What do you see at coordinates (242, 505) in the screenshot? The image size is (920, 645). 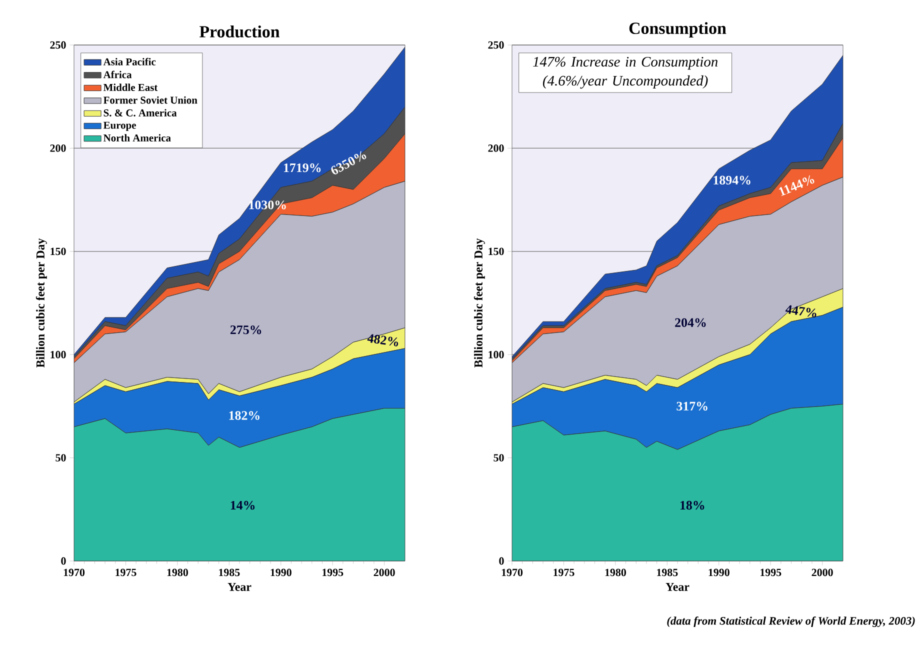 I see `annotation: 14%` at bounding box center [242, 505].